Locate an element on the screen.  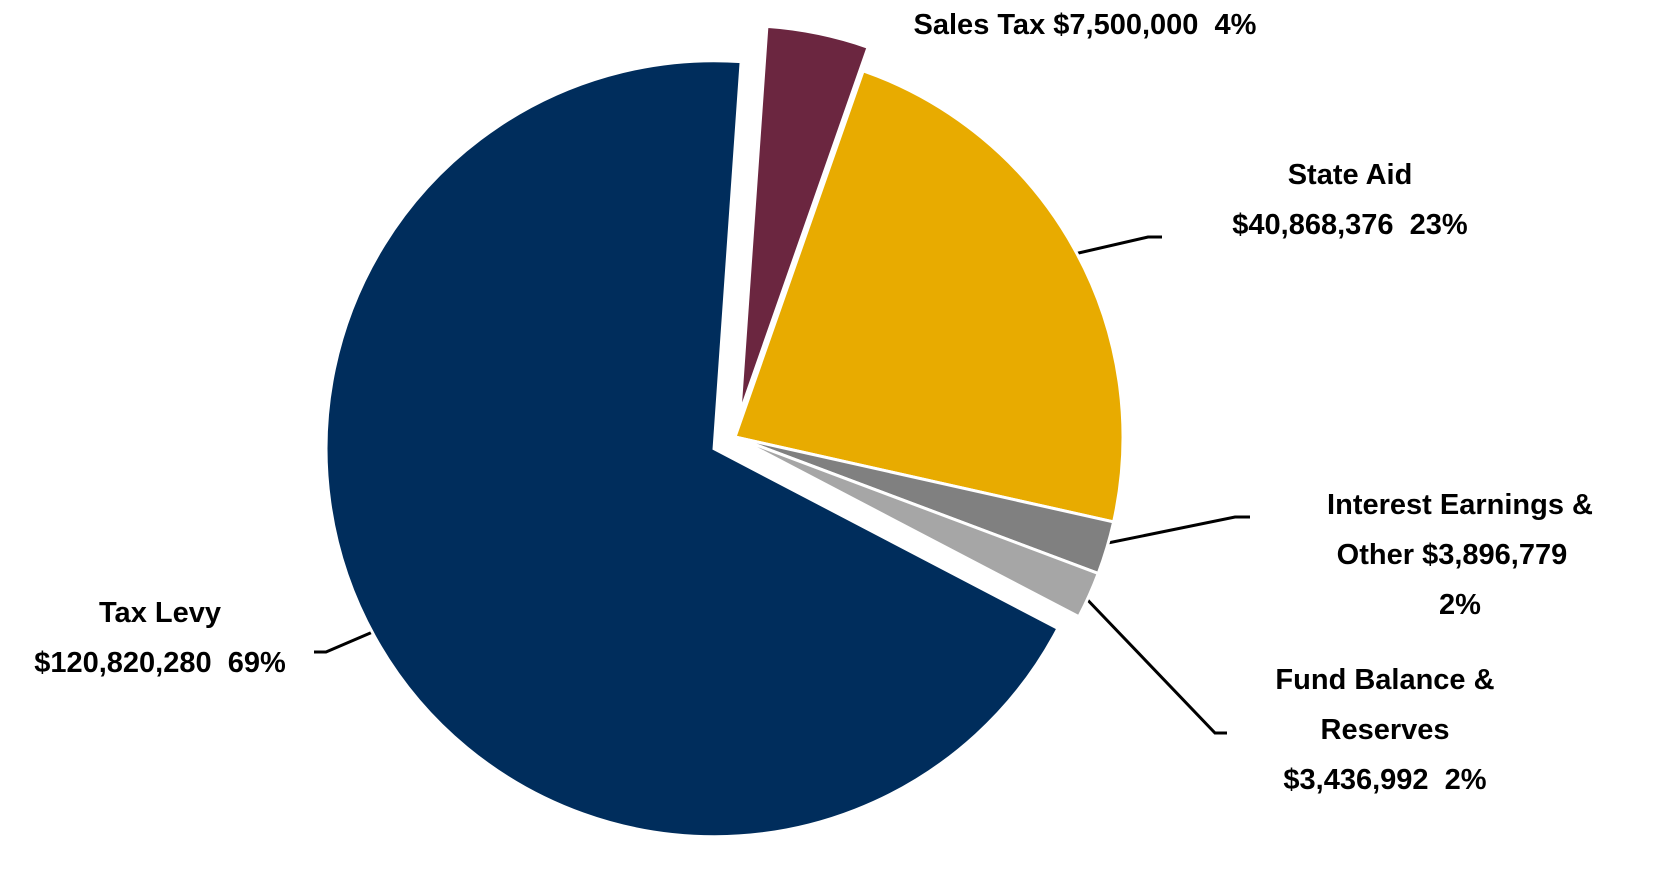
data-label: Tax Levy $120,820,280 69% is located at coordinates (160, 638).